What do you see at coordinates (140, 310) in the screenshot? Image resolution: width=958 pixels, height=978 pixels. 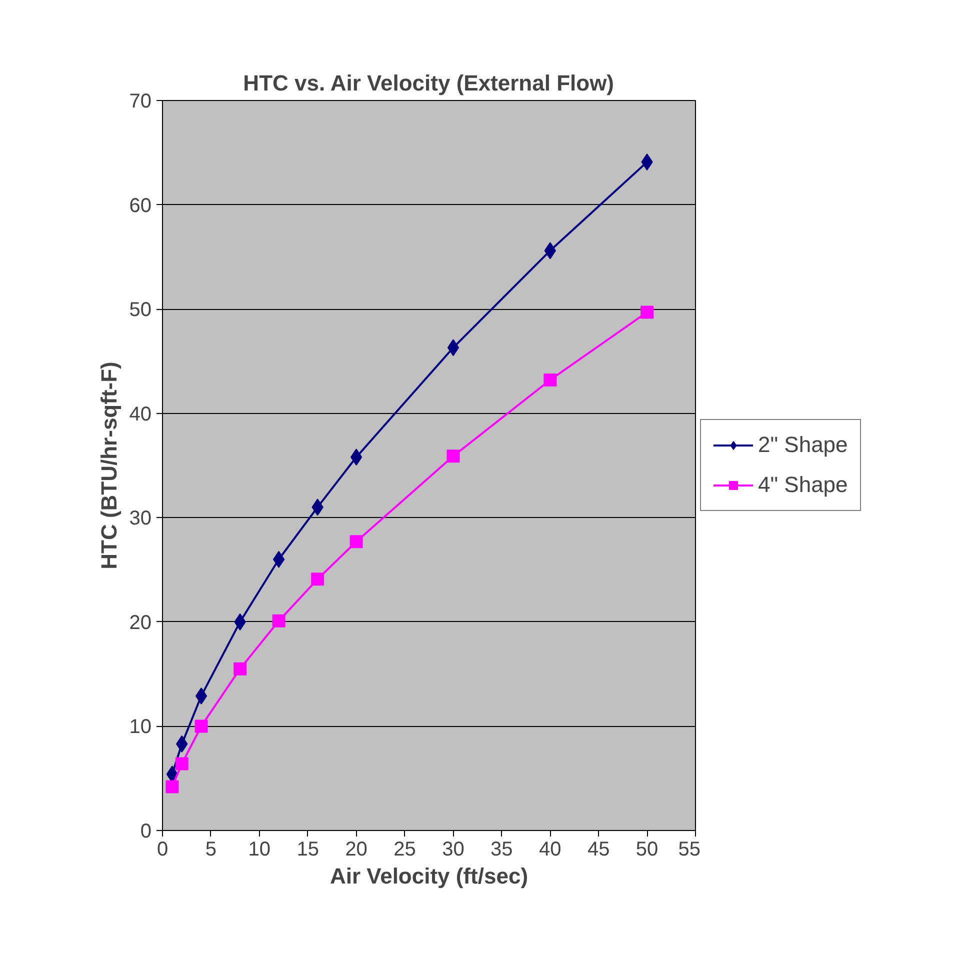 I see `y-tick-label: 50` at bounding box center [140, 310].